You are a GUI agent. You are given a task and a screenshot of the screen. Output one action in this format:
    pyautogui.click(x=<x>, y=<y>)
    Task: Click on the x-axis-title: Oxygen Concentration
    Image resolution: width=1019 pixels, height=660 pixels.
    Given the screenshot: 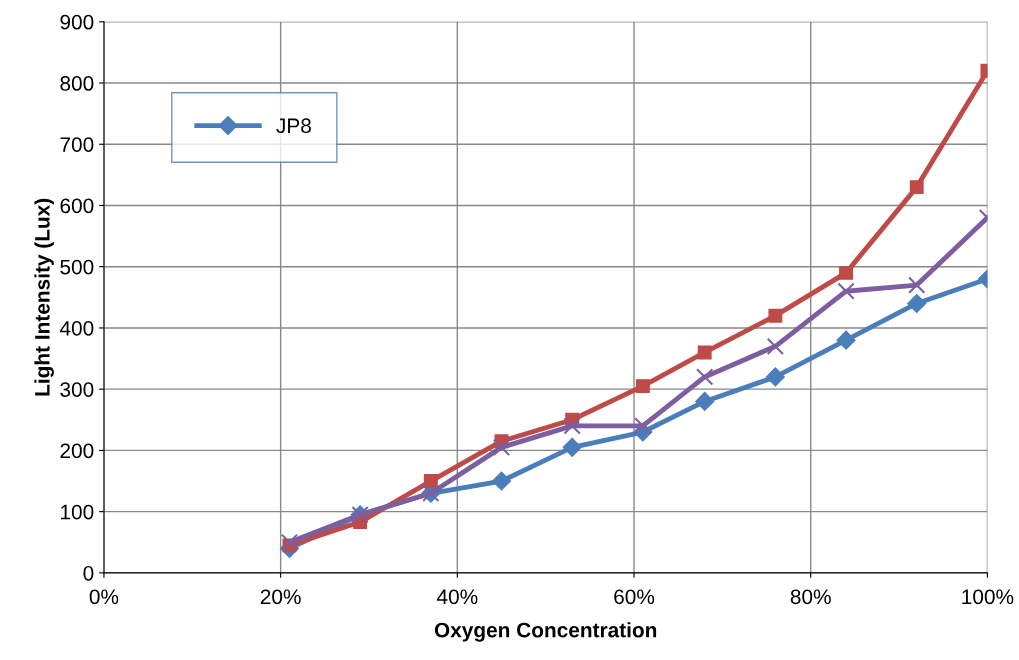 What is the action you would take?
    pyautogui.click(x=545, y=632)
    